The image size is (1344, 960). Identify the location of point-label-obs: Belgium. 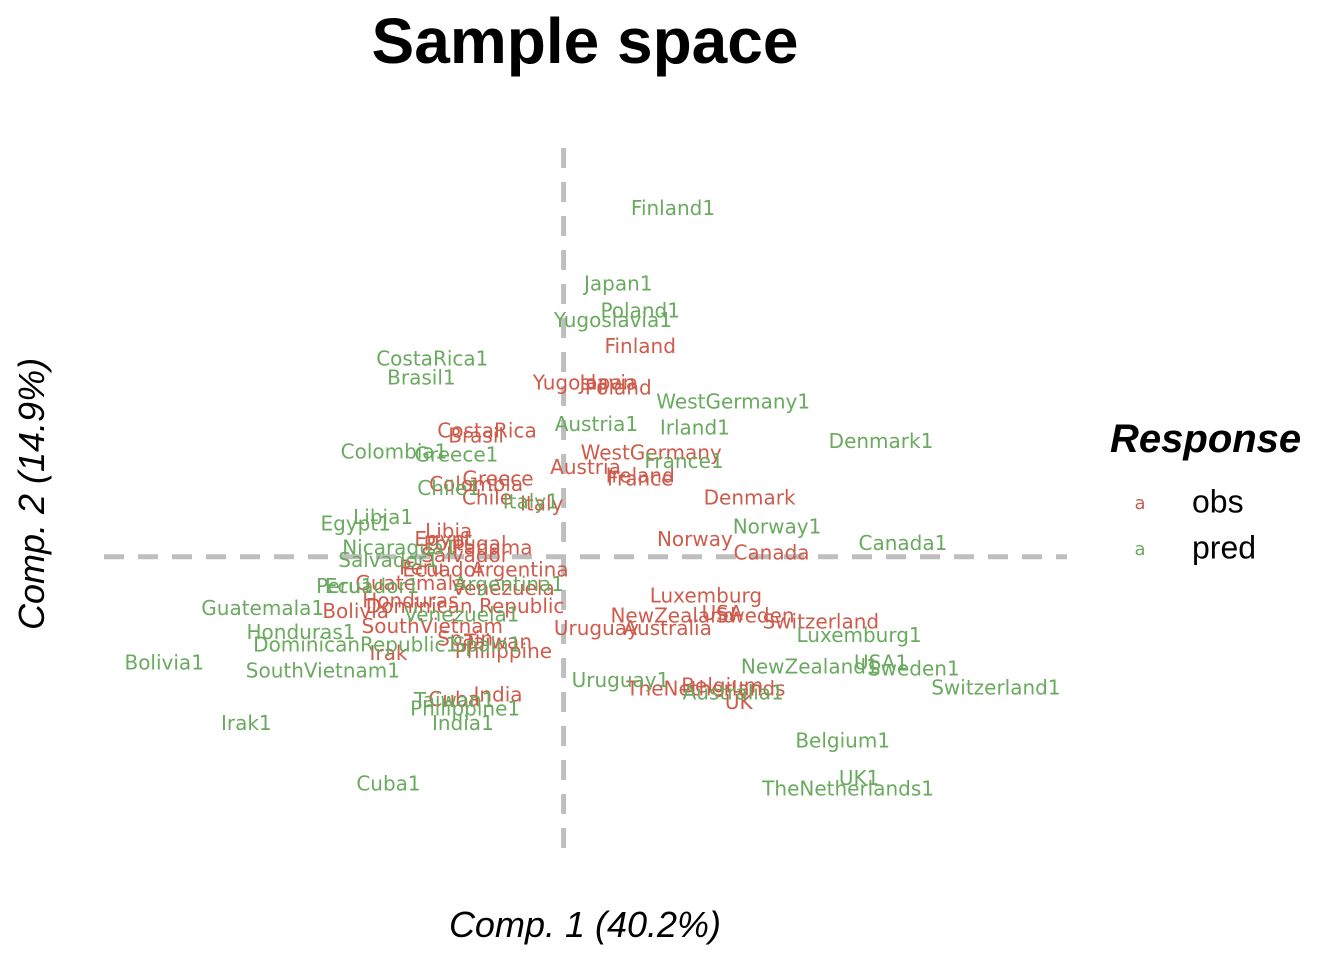
(722, 686).